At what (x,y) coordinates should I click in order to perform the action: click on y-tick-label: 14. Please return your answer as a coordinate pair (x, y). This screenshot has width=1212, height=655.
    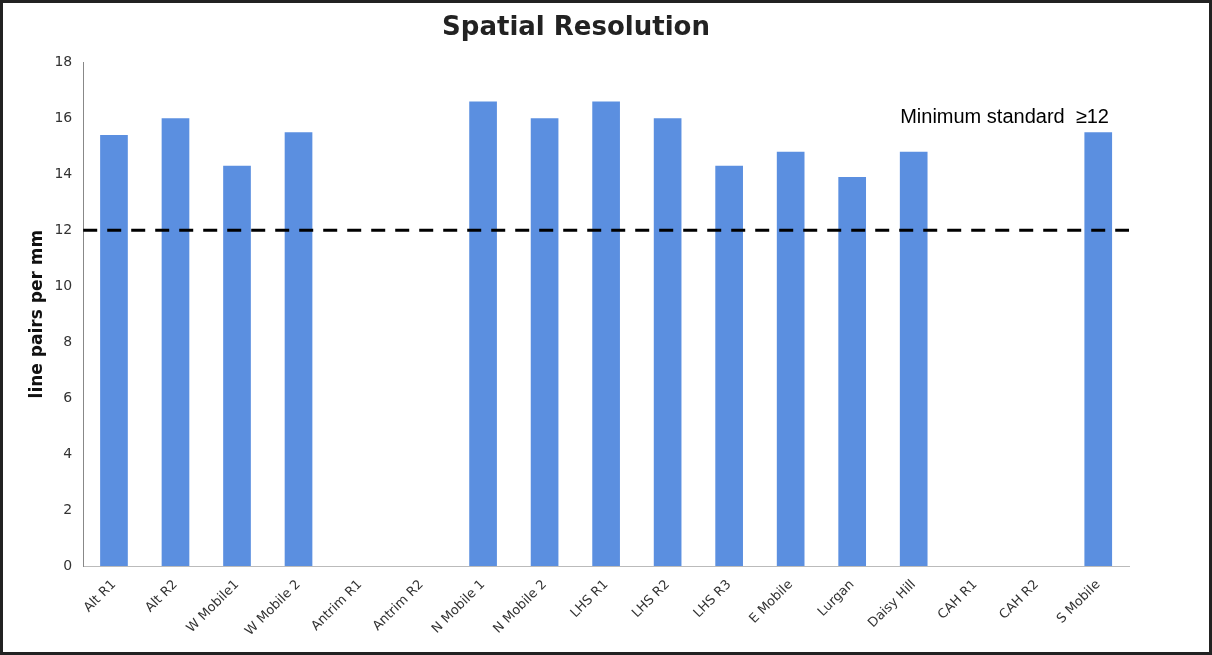
    Looking at the image, I should click on (63, 172).